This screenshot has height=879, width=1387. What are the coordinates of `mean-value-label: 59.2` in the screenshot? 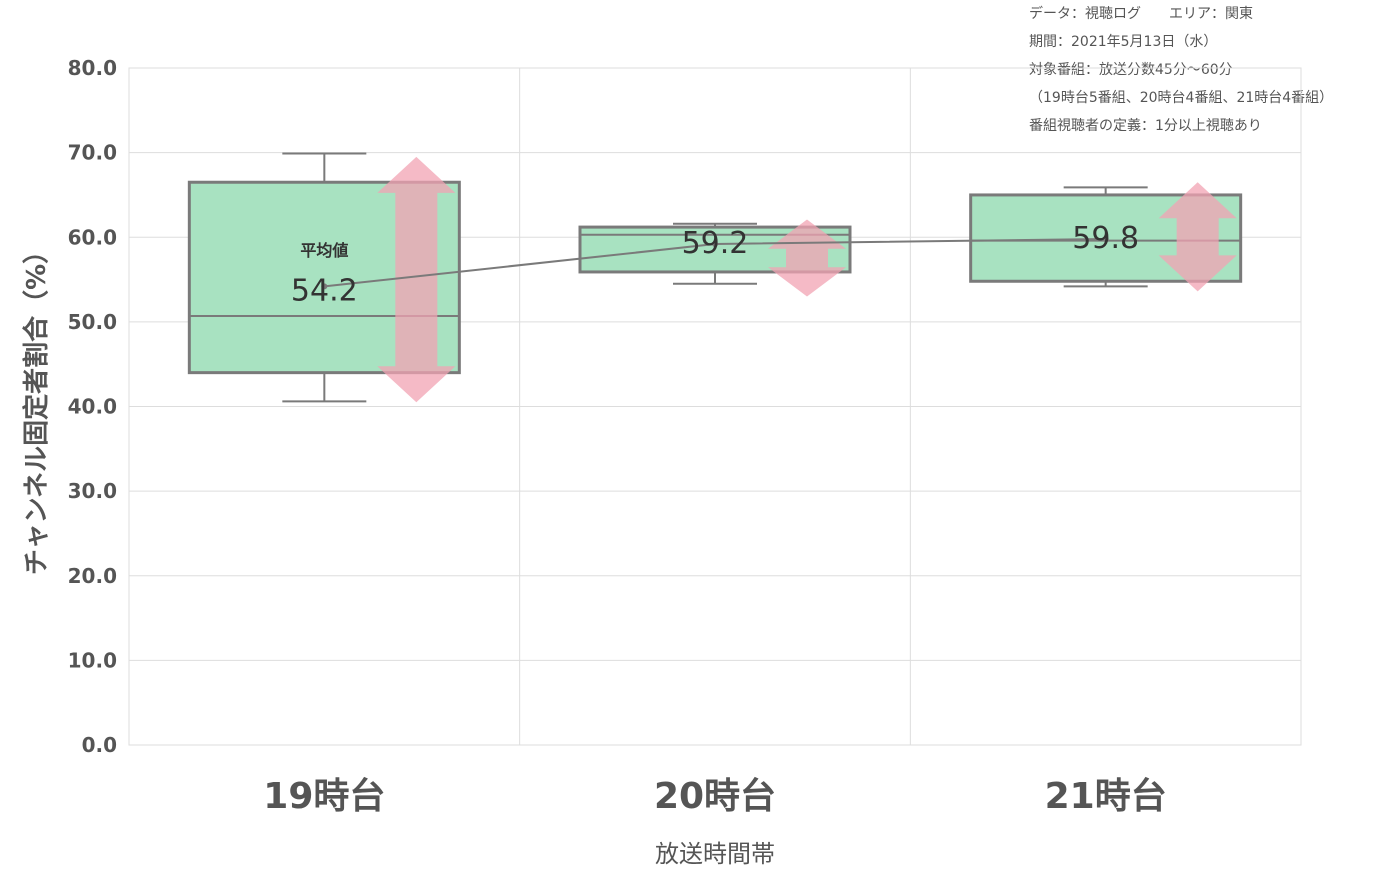 It's located at (715, 243).